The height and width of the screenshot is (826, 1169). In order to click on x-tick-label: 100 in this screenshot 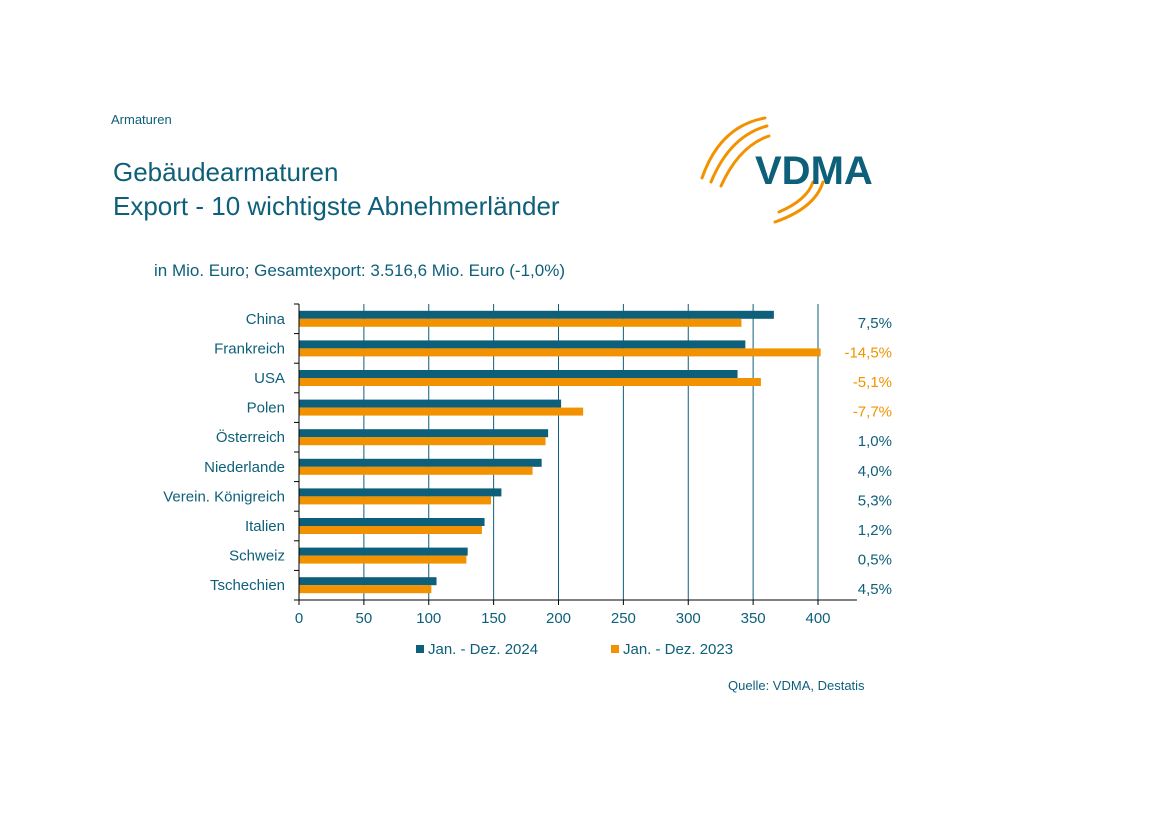, I will do `click(428, 618)`.